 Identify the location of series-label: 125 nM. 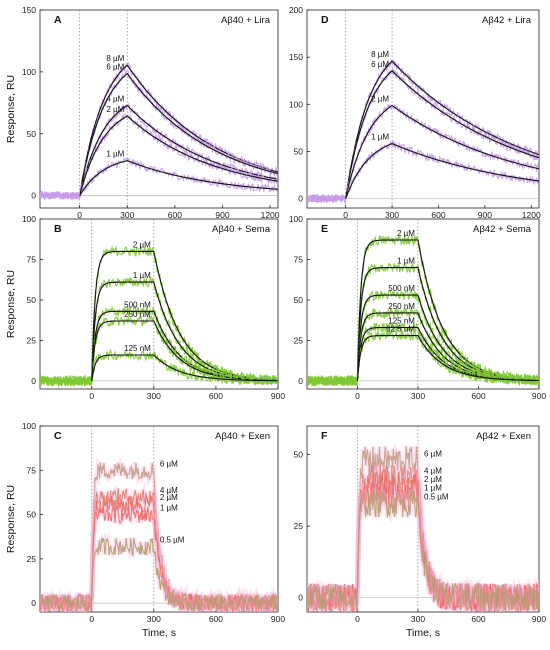
(137, 348).